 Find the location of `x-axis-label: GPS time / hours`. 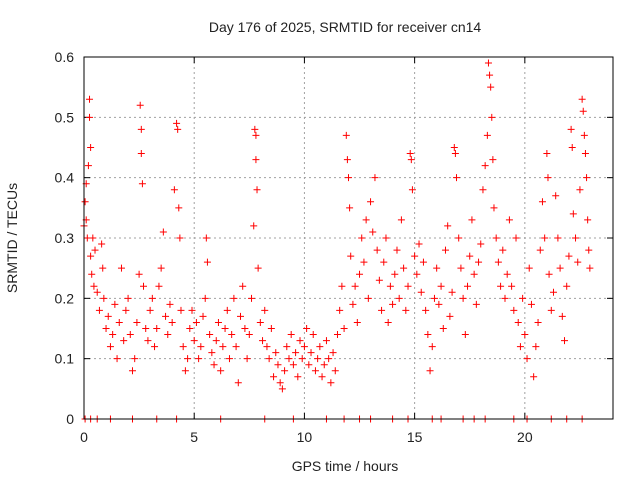

x-axis-label: GPS time / hours is located at coordinates (345, 466).